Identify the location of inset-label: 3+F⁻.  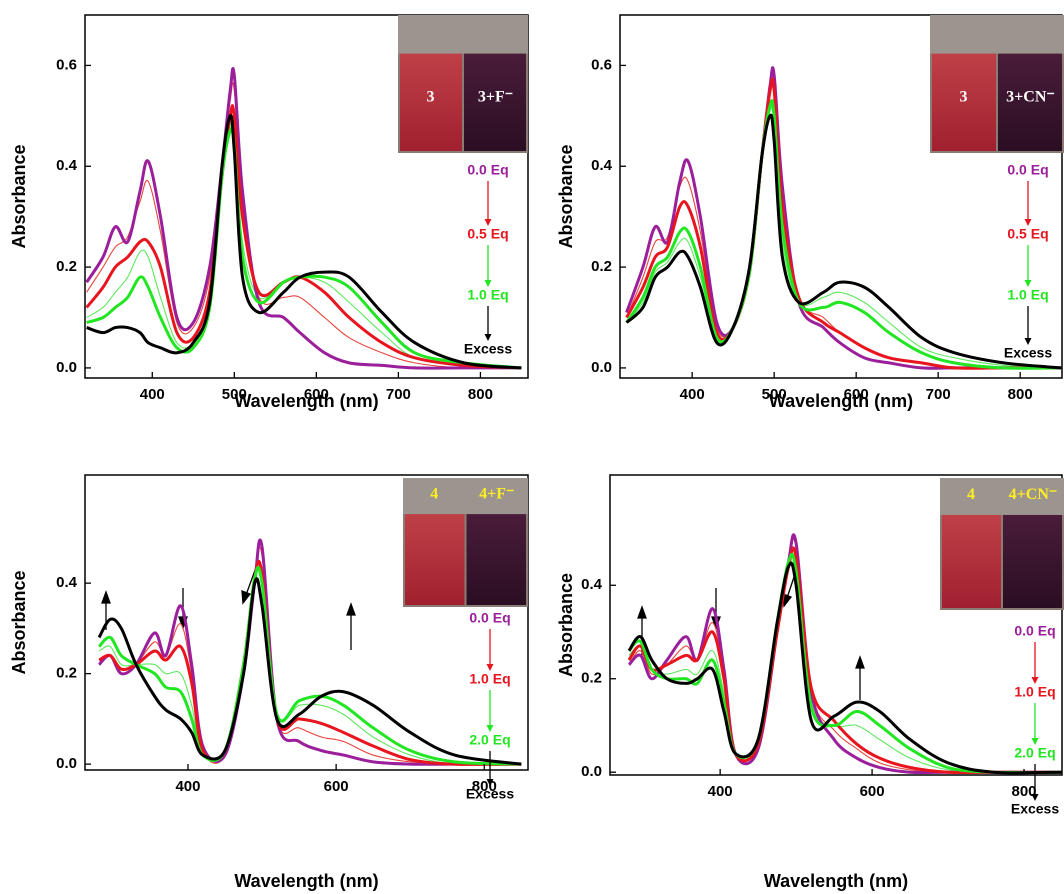
(495, 96).